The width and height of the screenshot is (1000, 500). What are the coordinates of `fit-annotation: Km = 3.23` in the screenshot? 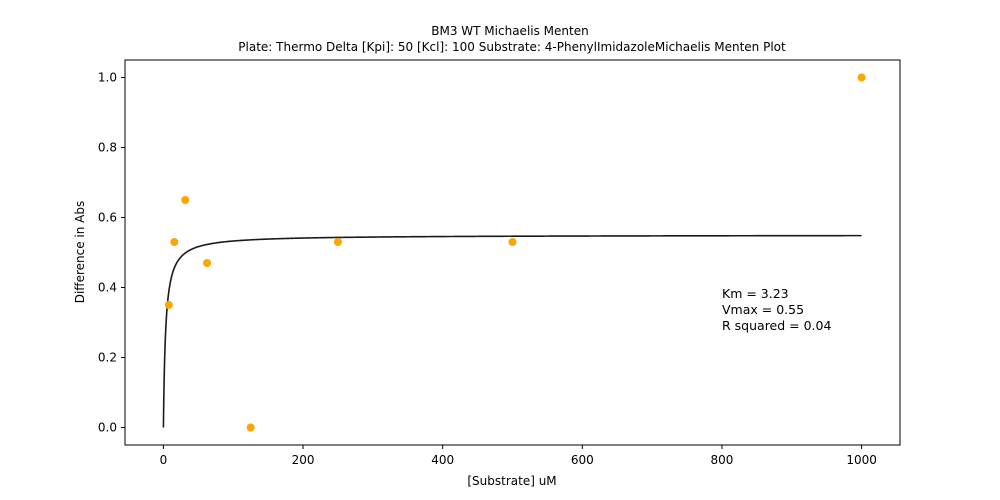 It's located at (755, 293).